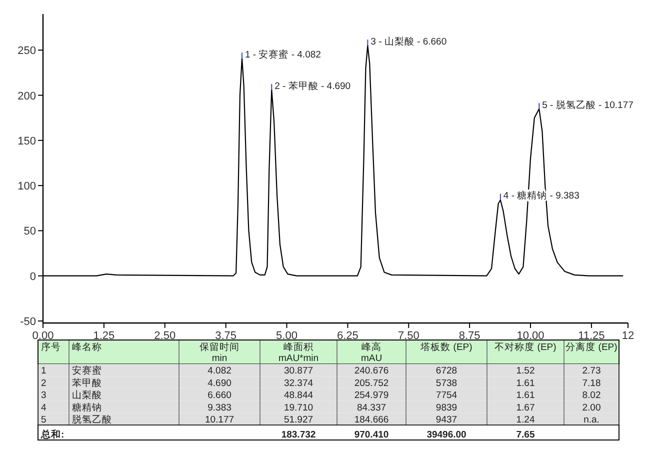 The width and height of the screenshot is (666, 454). What do you see at coordinates (87, 347) in the screenshot?
I see `text: 峰名称` at bounding box center [87, 347].